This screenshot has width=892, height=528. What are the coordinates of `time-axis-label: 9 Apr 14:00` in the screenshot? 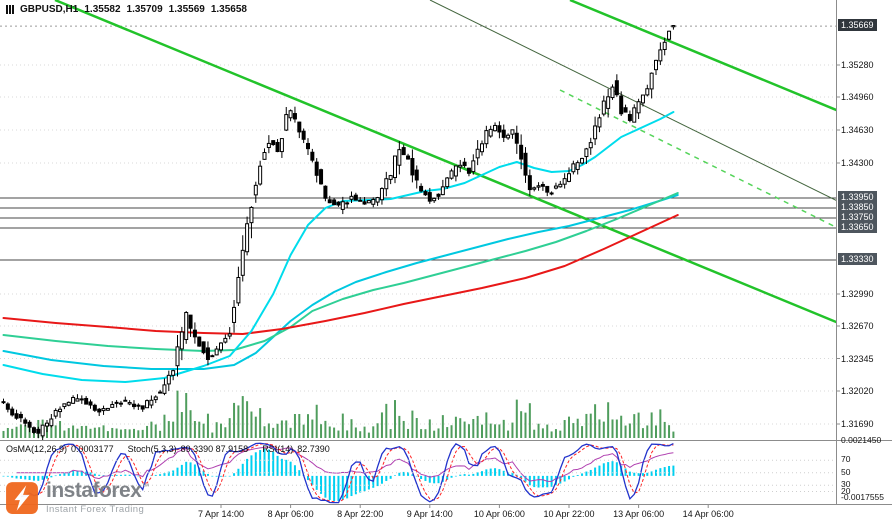 It's located at (429, 514).